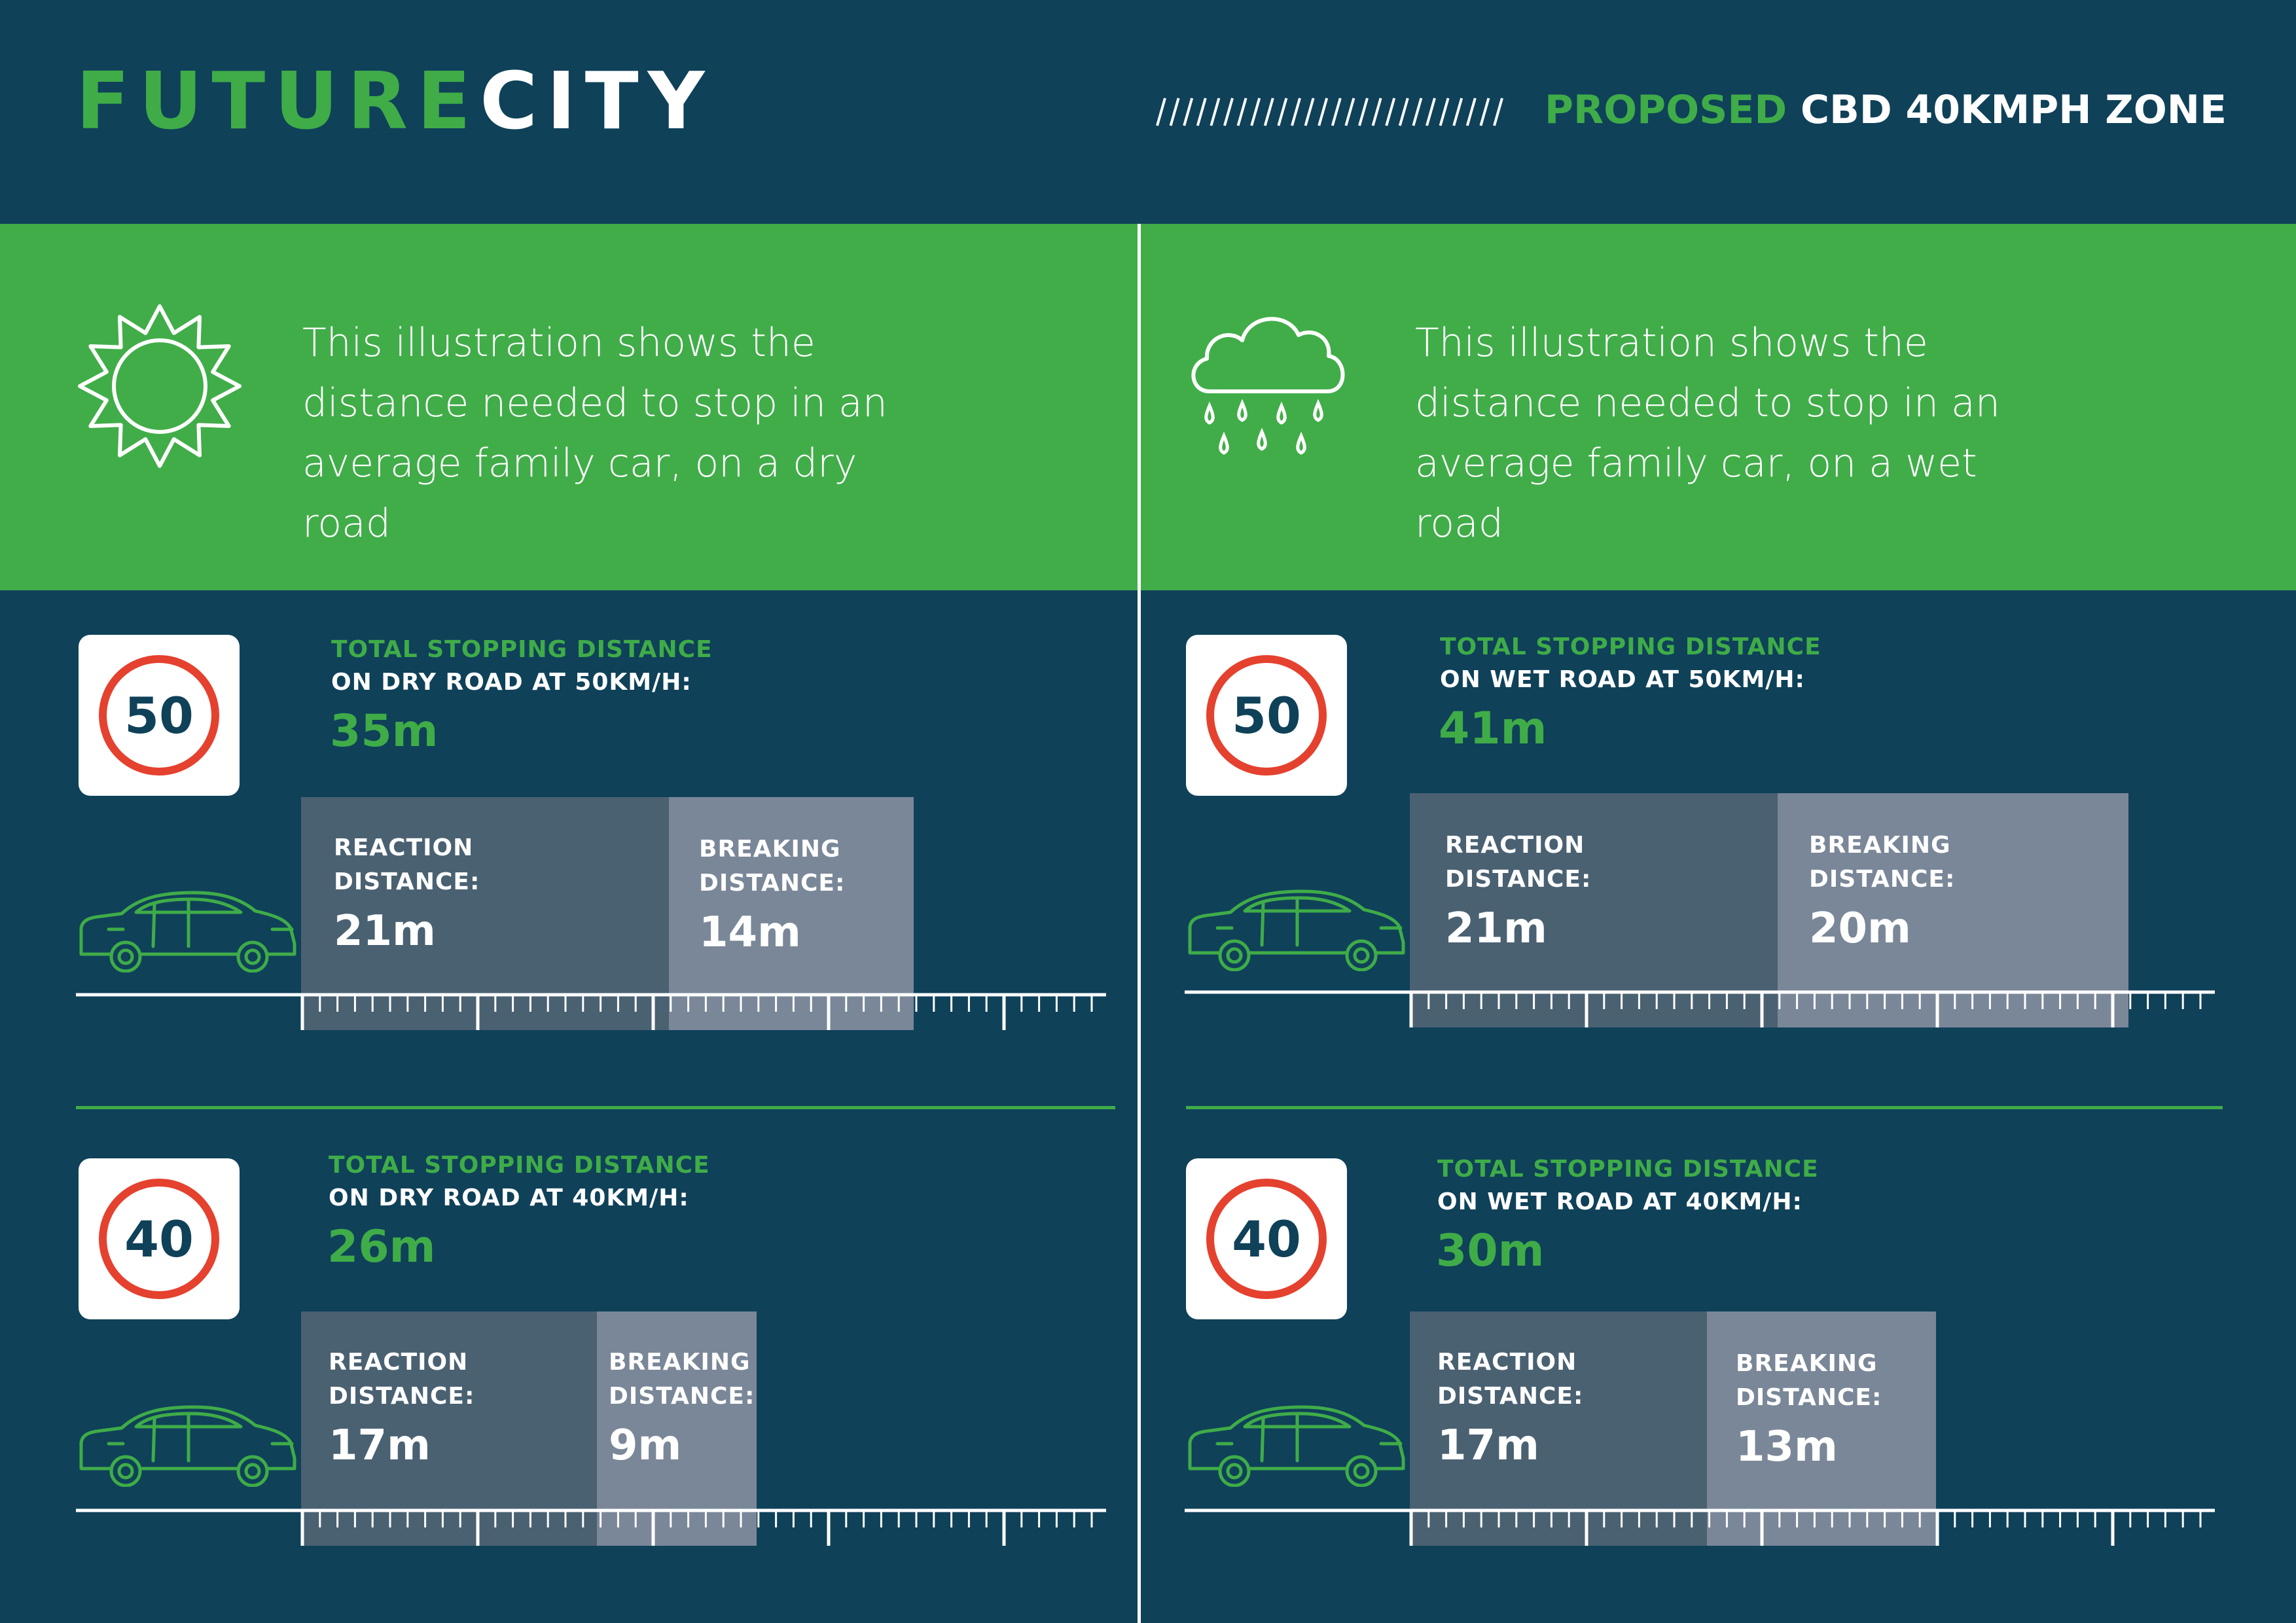 This screenshot has height=1623, width=2296. I want to click on sun-icon, so click(160, 386).